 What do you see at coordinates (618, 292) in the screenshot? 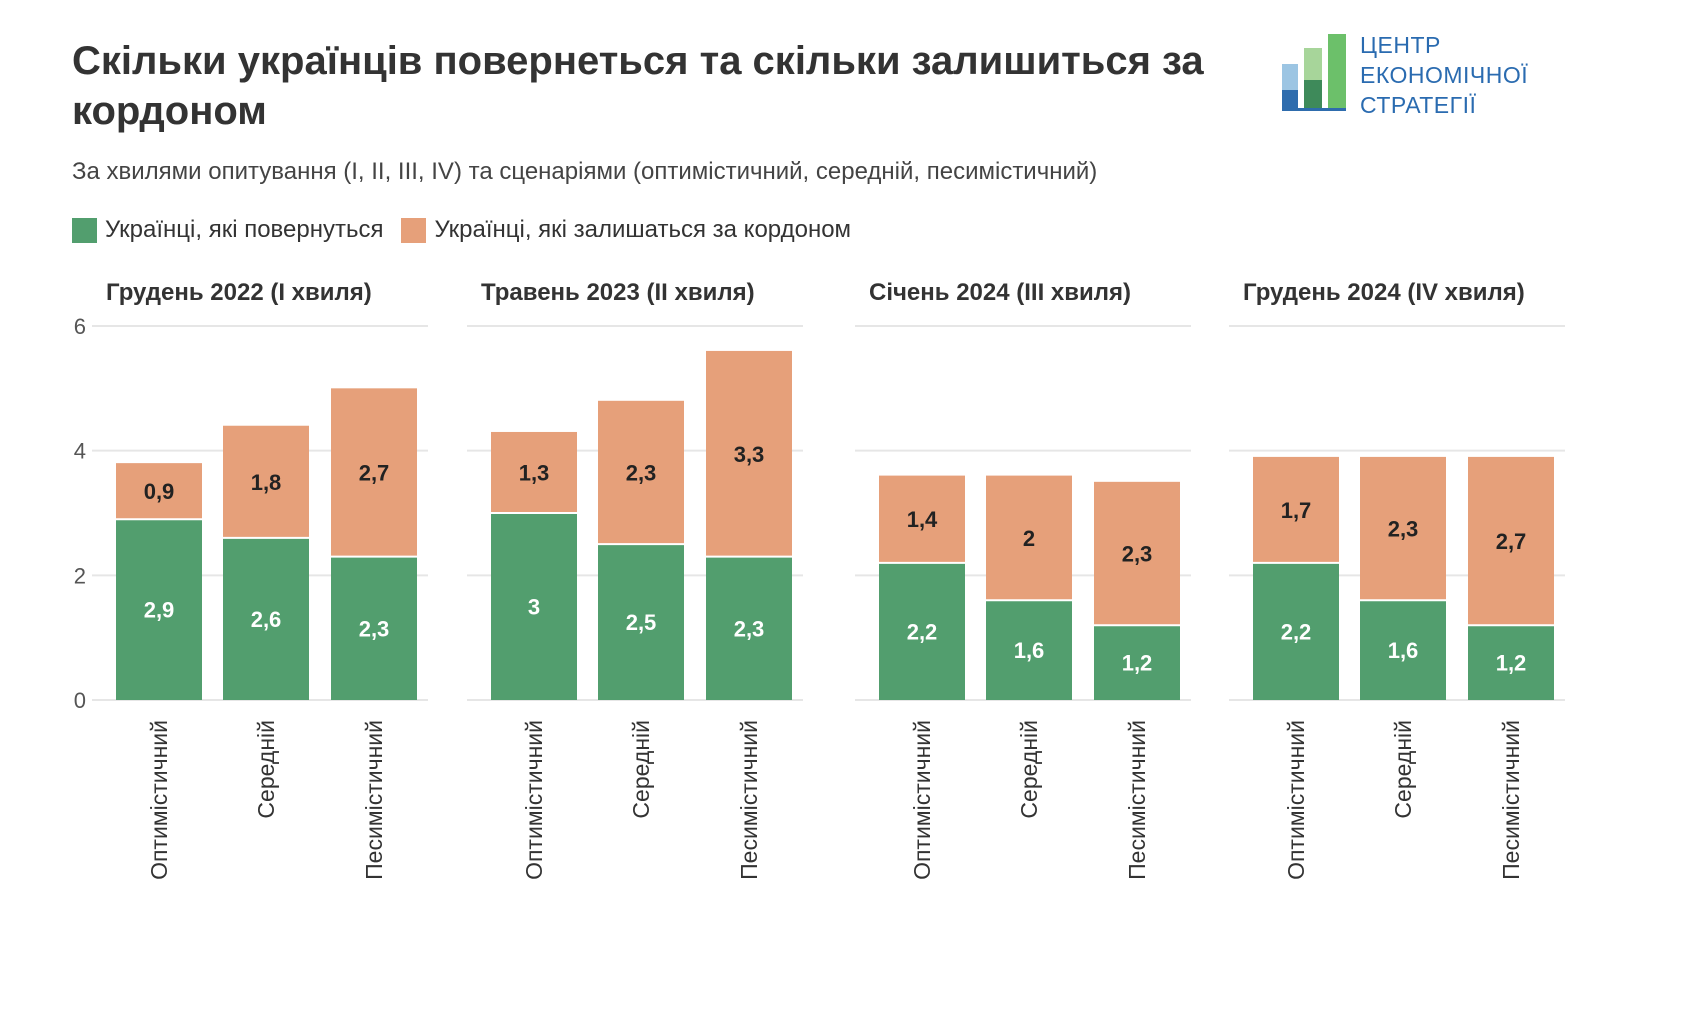
I see `panel-title: Травень 2023 (II хвиля)` at bounding box center [618, 292].